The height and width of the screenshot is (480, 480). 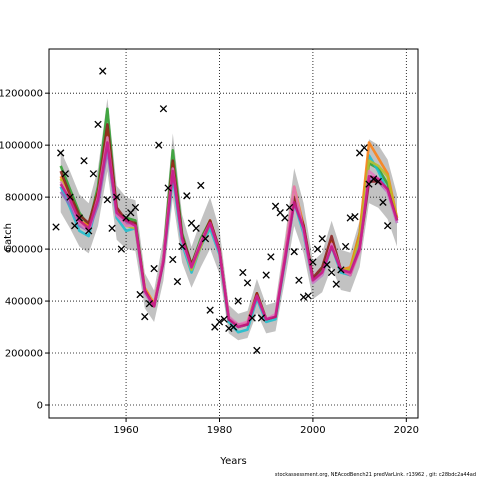 I want to click on y-tick-label: 800000, so click(x=24, y=198).